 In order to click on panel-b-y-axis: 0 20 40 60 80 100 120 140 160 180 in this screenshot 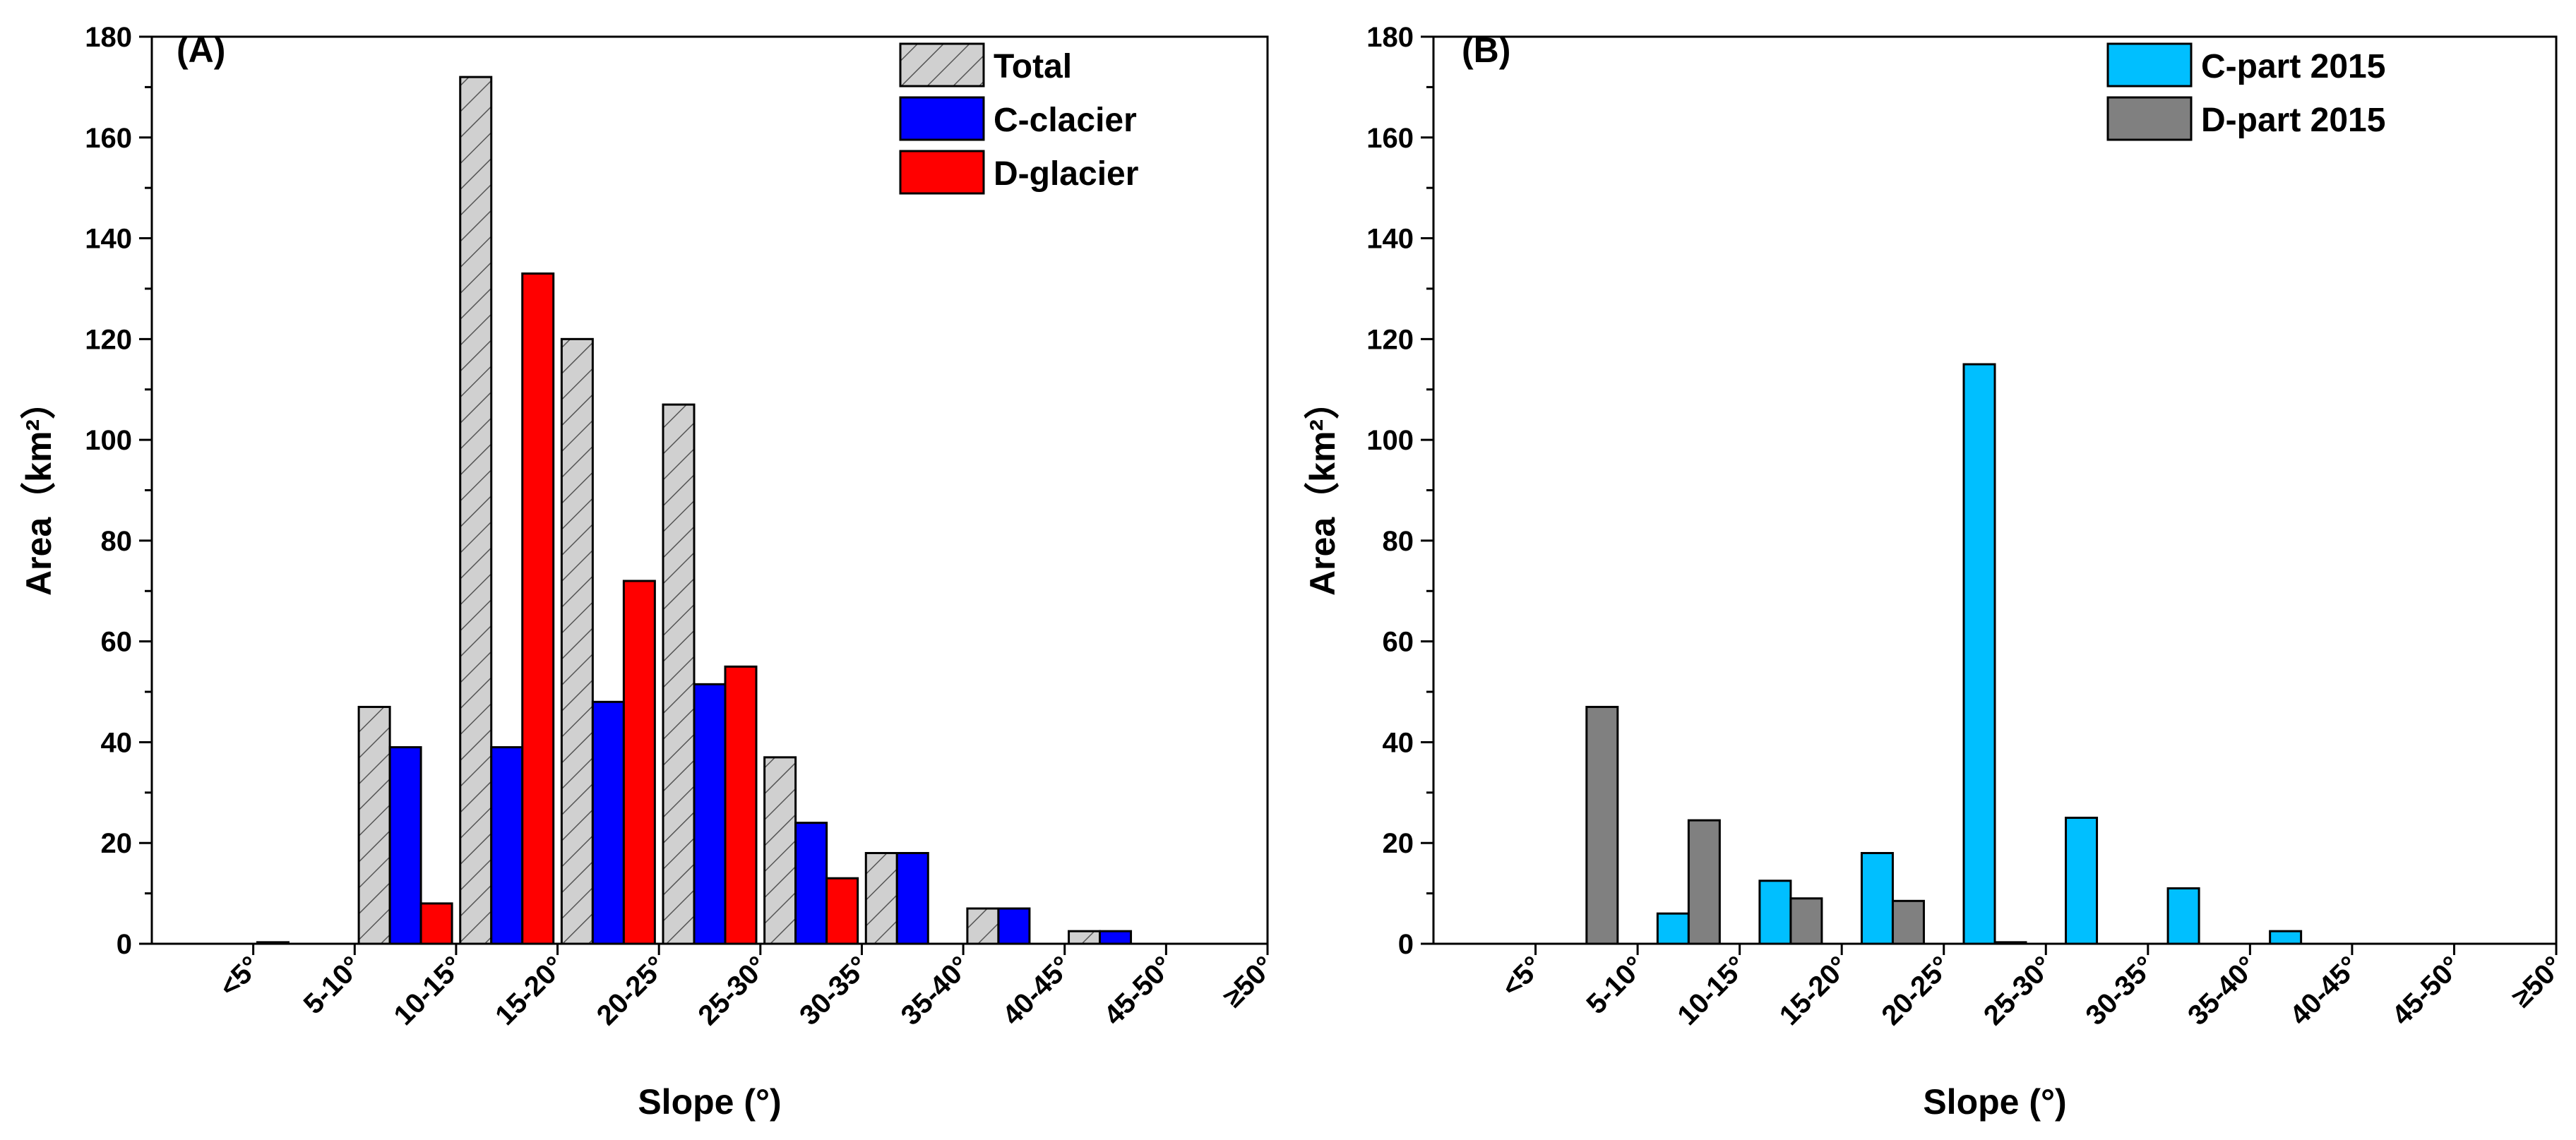, I will do `click(1399, 491)`.